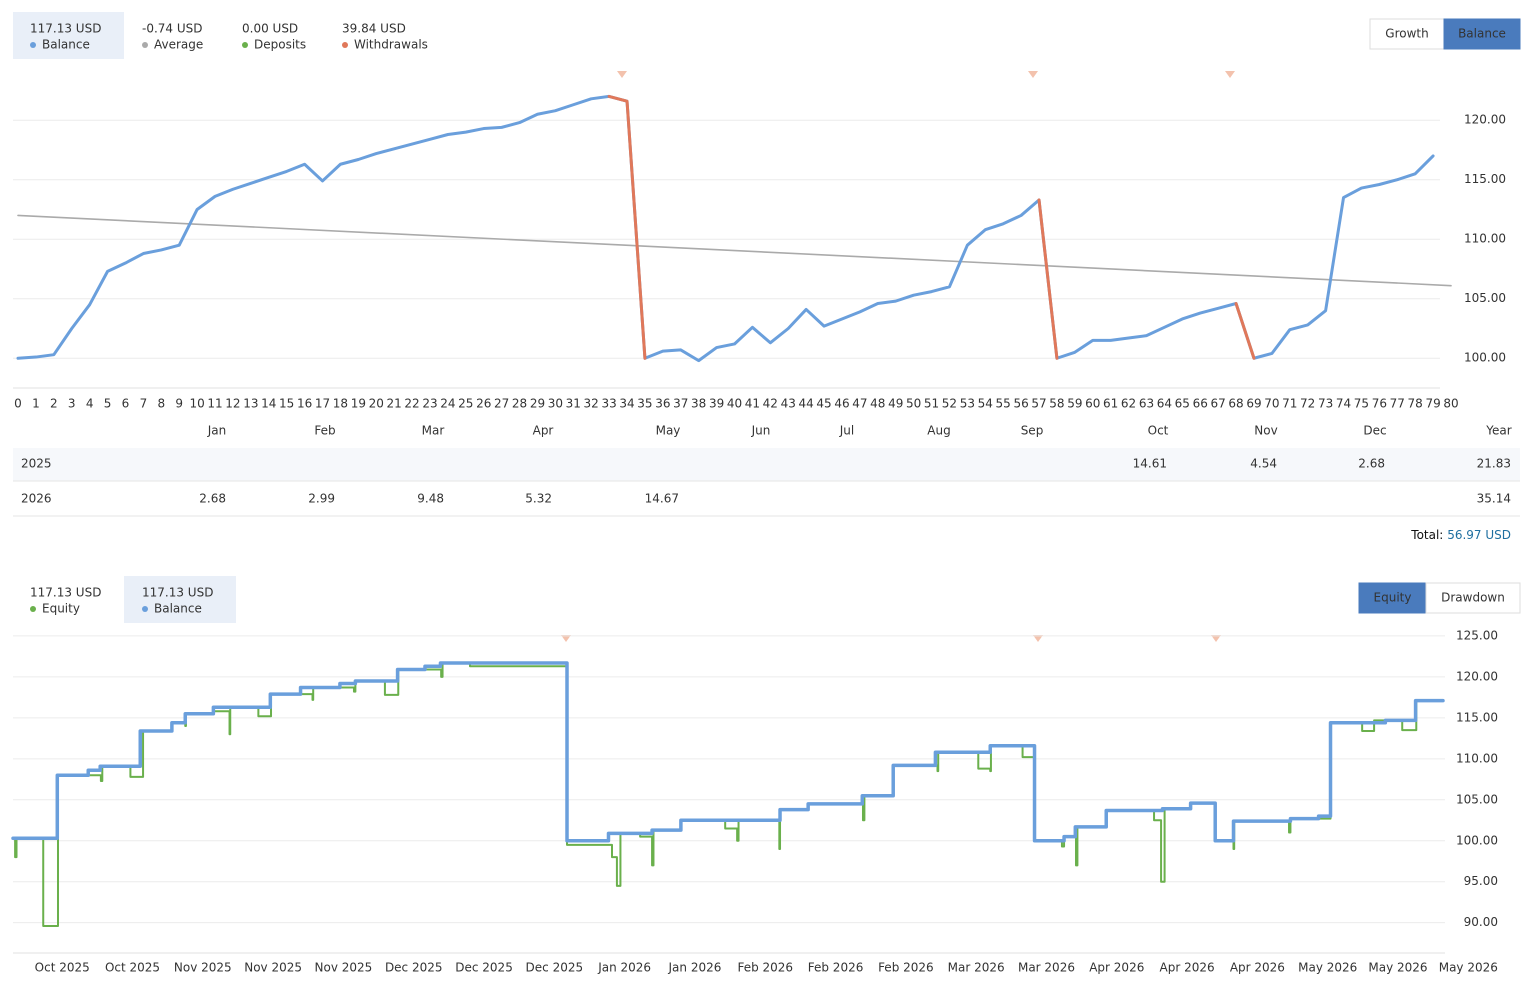  I want to click on x-tick-label: Oct 2025, so click(62, 968).